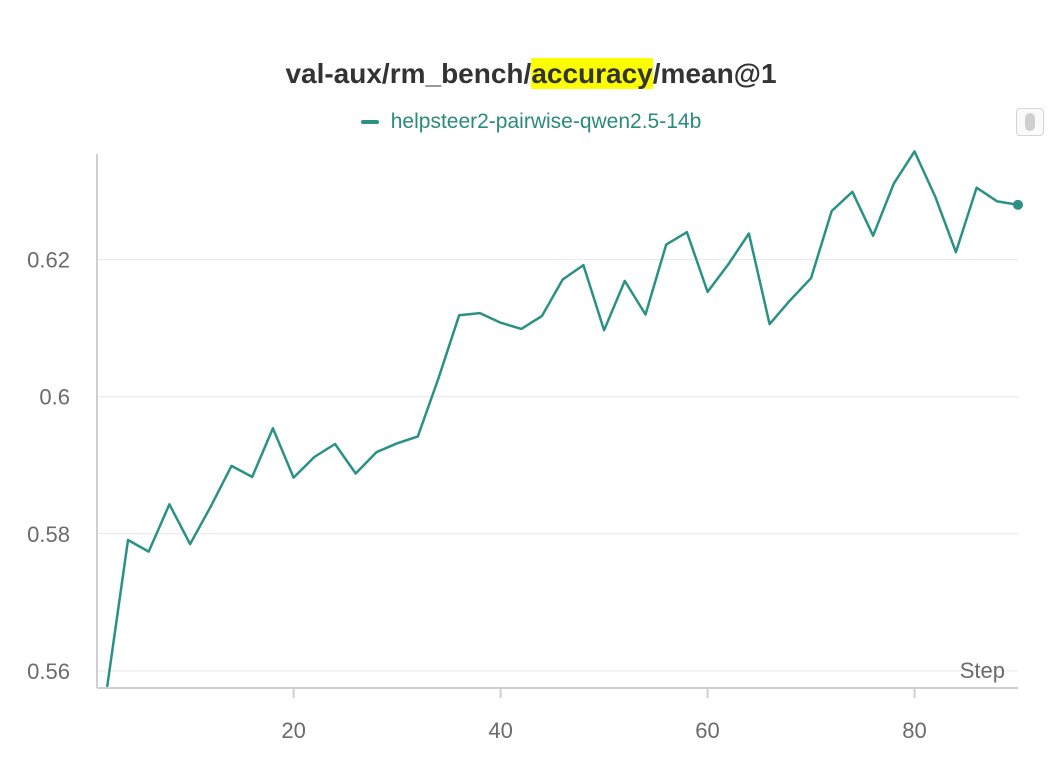 This screenshot has width=1062, height=762. I want to click on last-point-marker, so click(1018, 204).